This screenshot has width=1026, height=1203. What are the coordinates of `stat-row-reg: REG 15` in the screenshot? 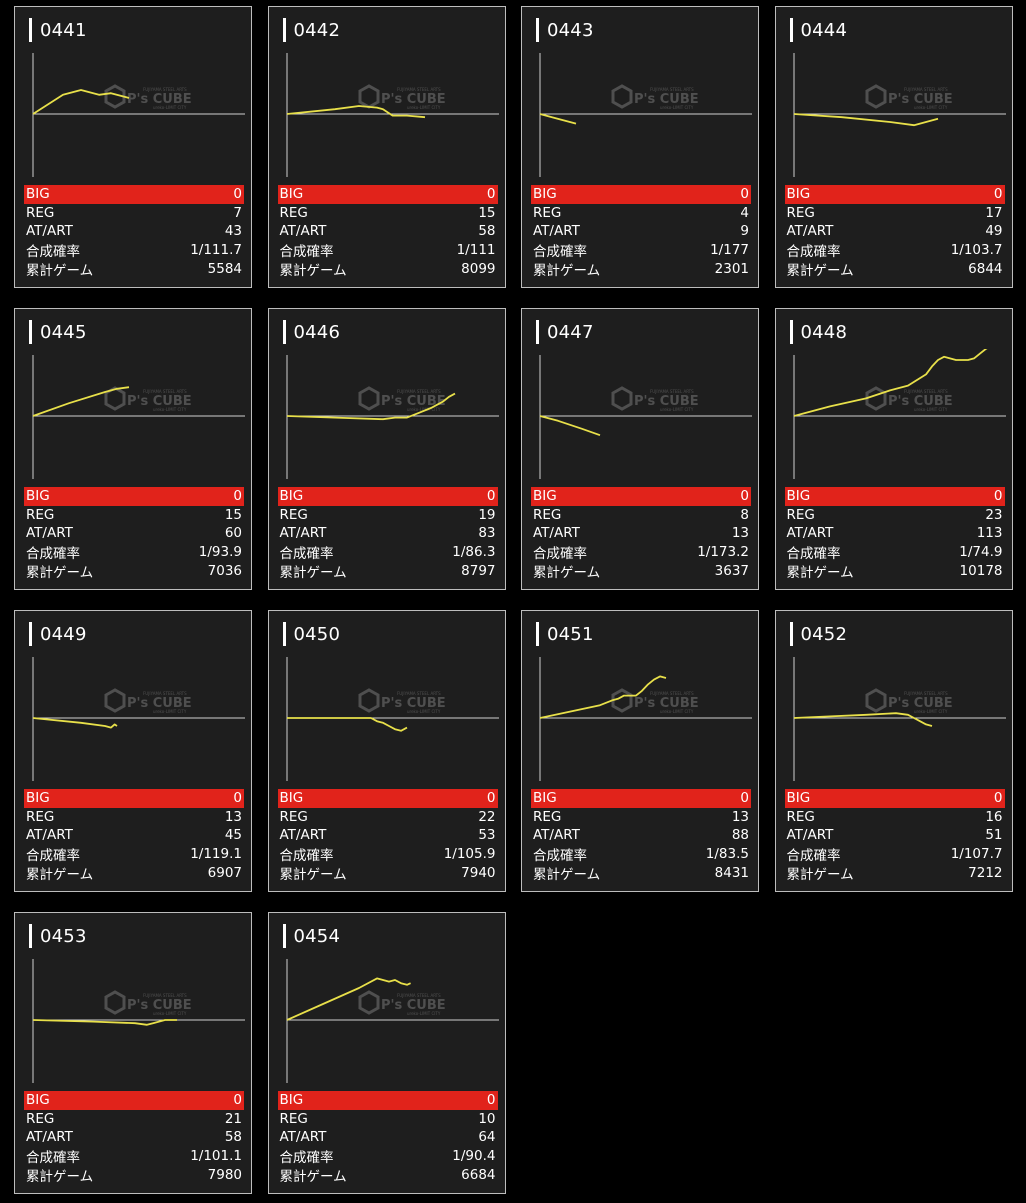 It's located at (388, 213).